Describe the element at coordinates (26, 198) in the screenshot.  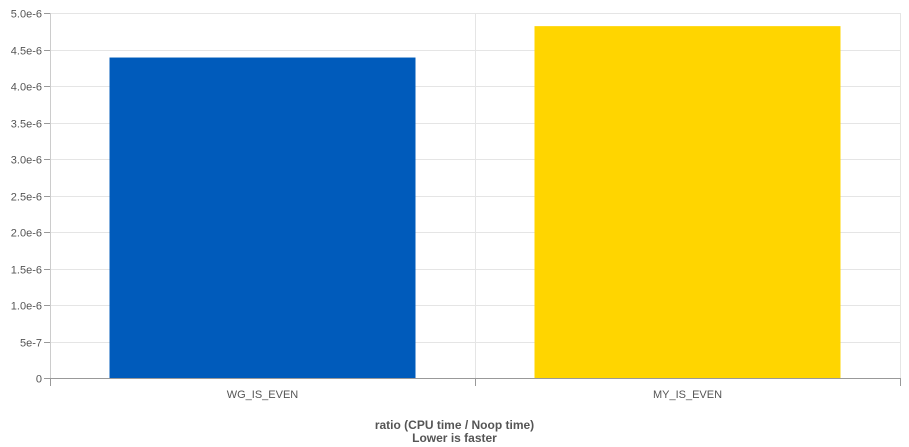
I see `y-tick-label: 2.5e-6` at that location.